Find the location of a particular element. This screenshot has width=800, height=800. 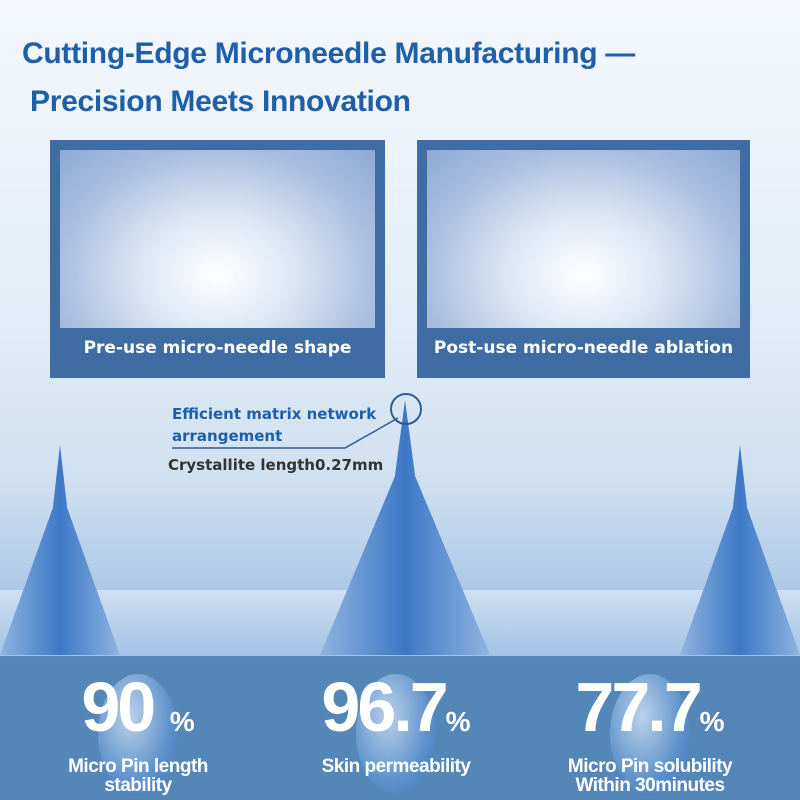

post-use-caption: Post-use micro-needle ablation is located at coordinates (583, 348).